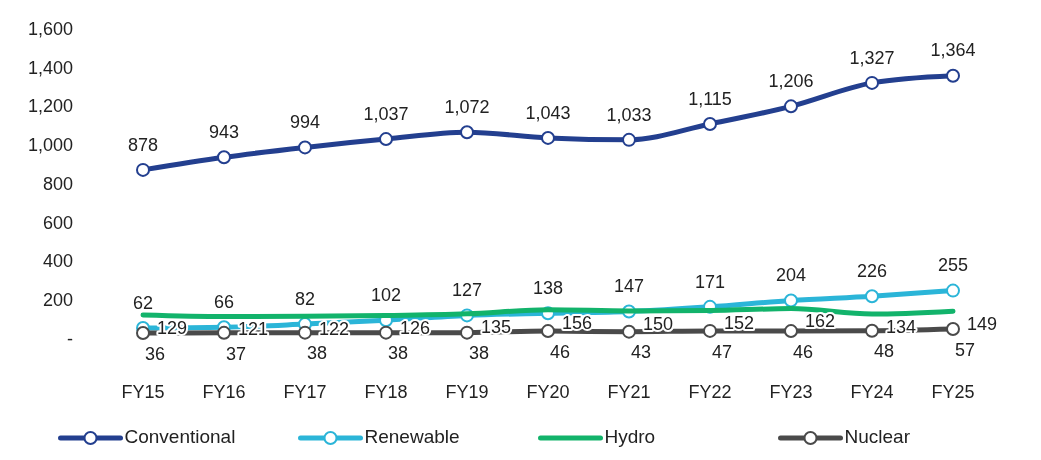 This screenshot has height=460, width=1041. I want to click on data-label: 62, so click(143, 302).